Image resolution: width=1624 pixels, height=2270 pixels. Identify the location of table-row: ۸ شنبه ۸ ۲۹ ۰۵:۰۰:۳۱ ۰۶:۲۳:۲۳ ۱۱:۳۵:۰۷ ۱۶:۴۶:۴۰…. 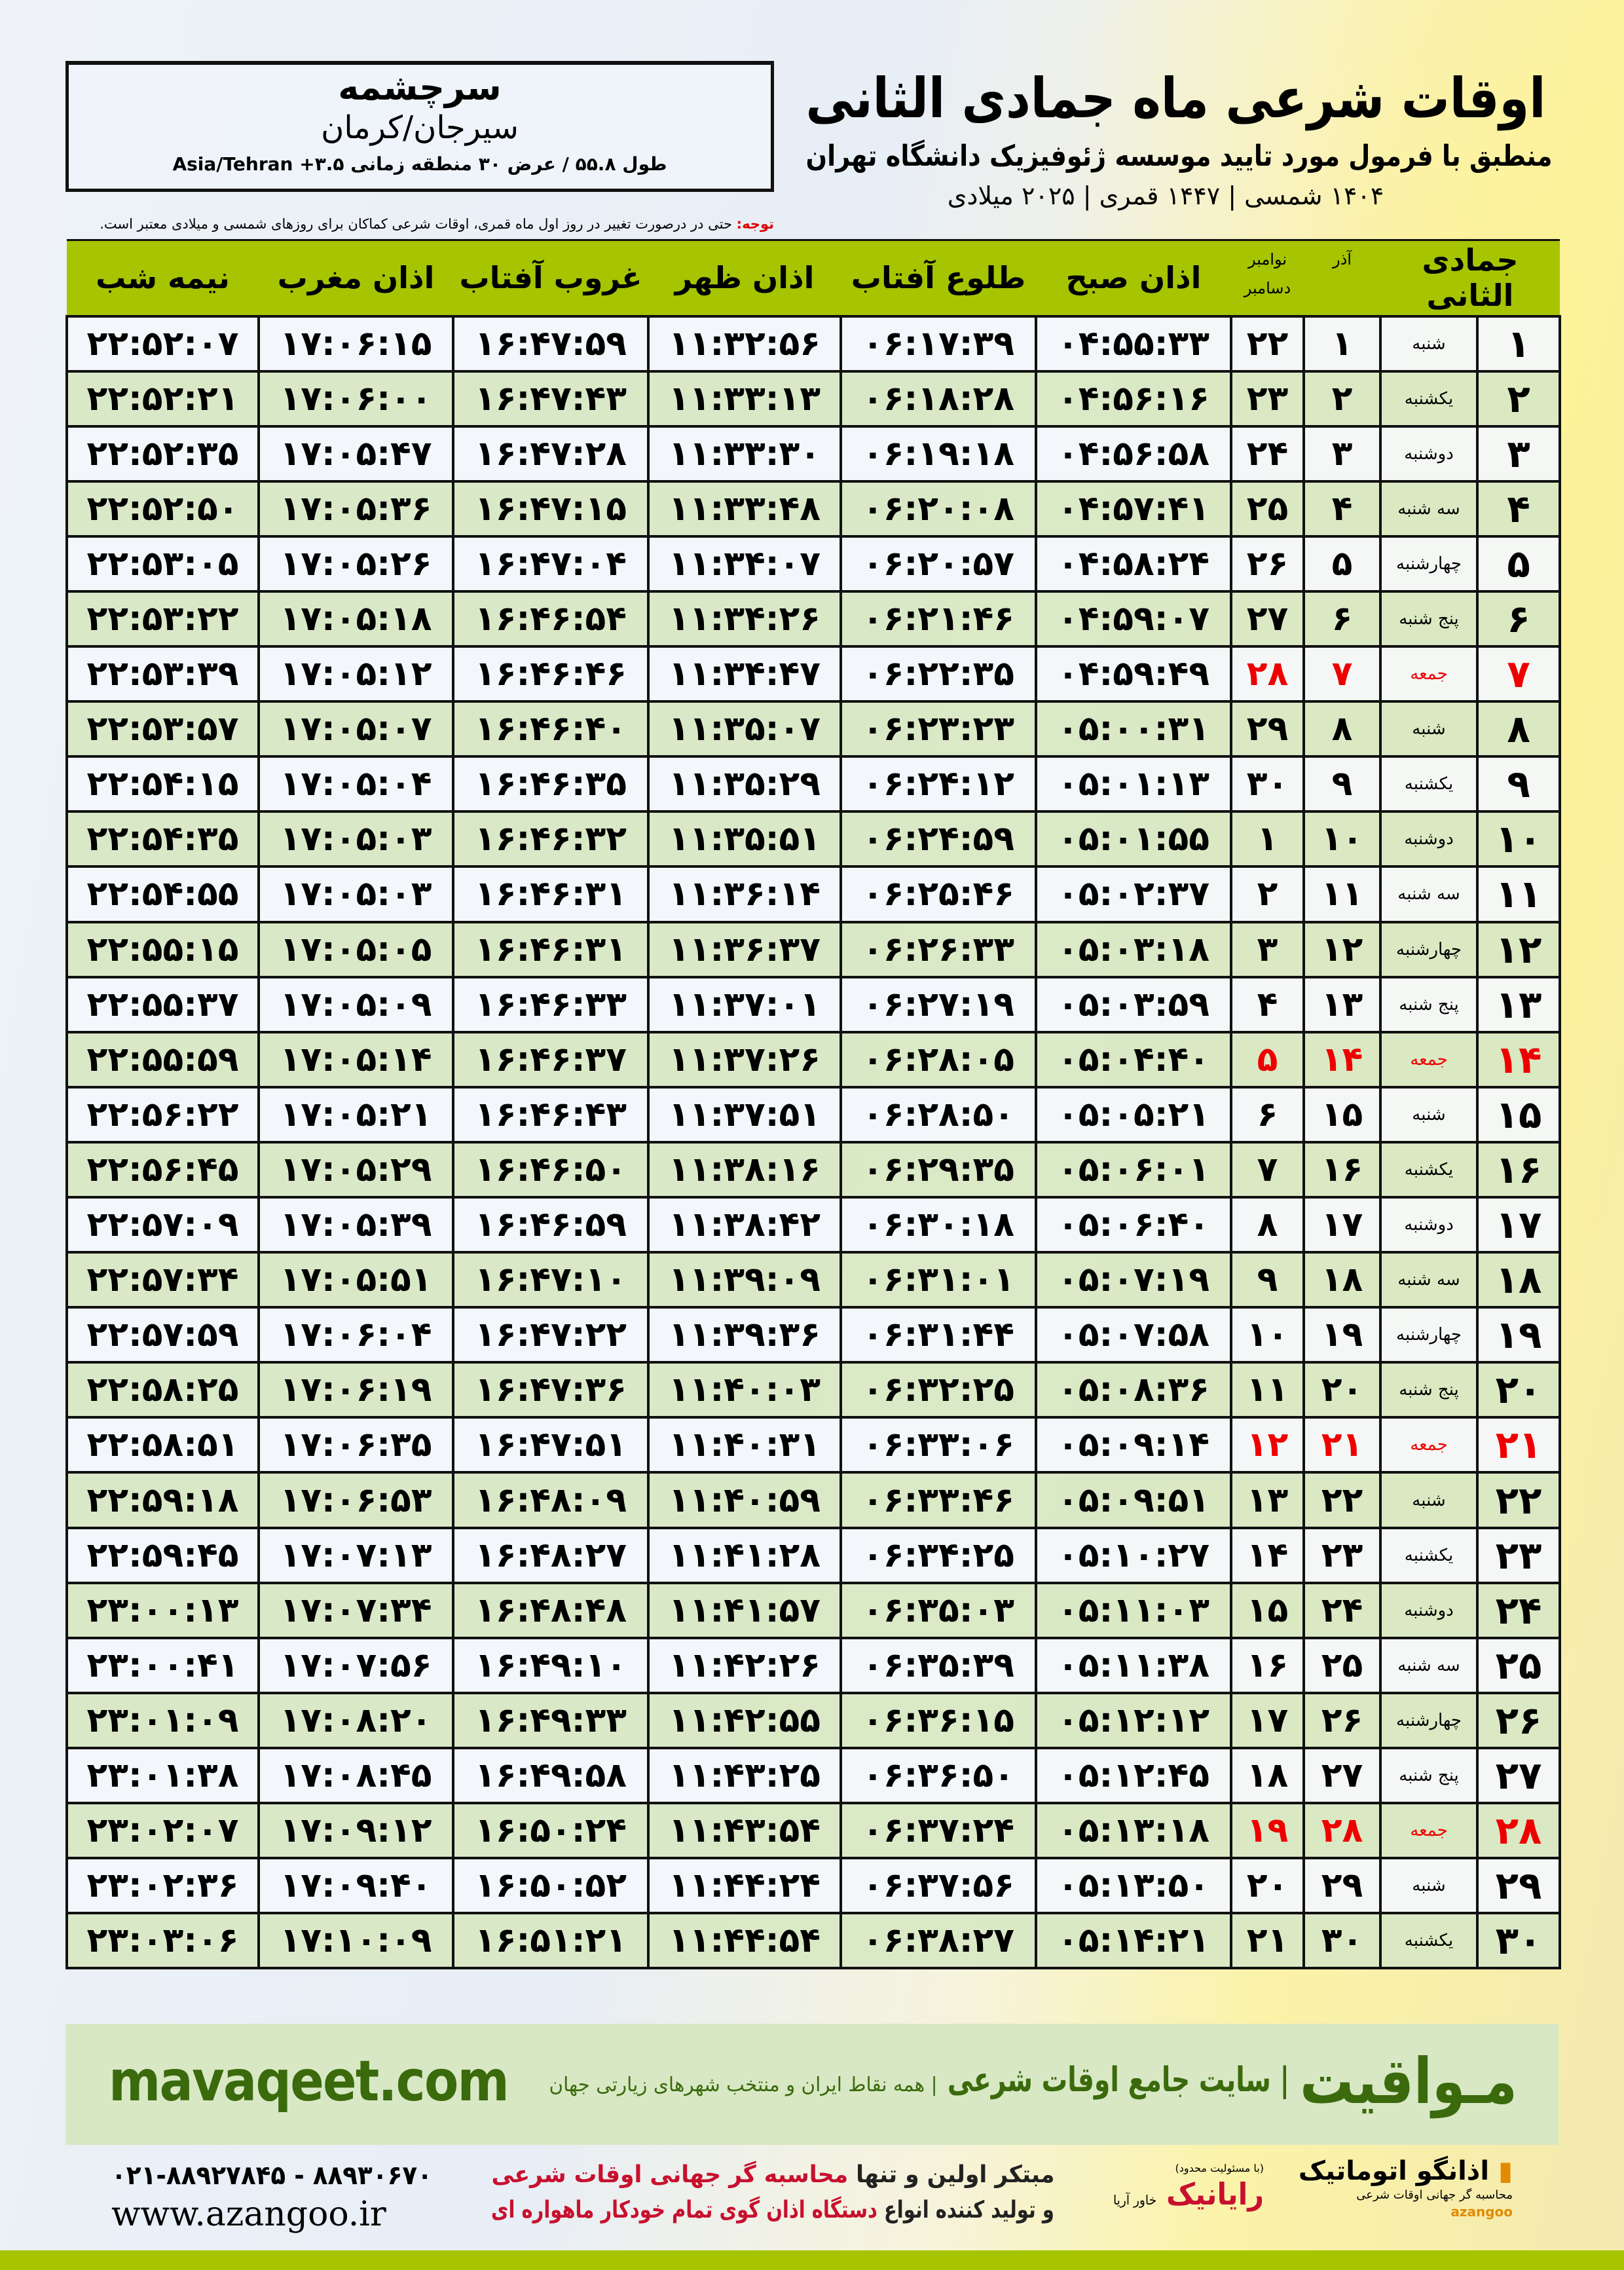
(813, 729).